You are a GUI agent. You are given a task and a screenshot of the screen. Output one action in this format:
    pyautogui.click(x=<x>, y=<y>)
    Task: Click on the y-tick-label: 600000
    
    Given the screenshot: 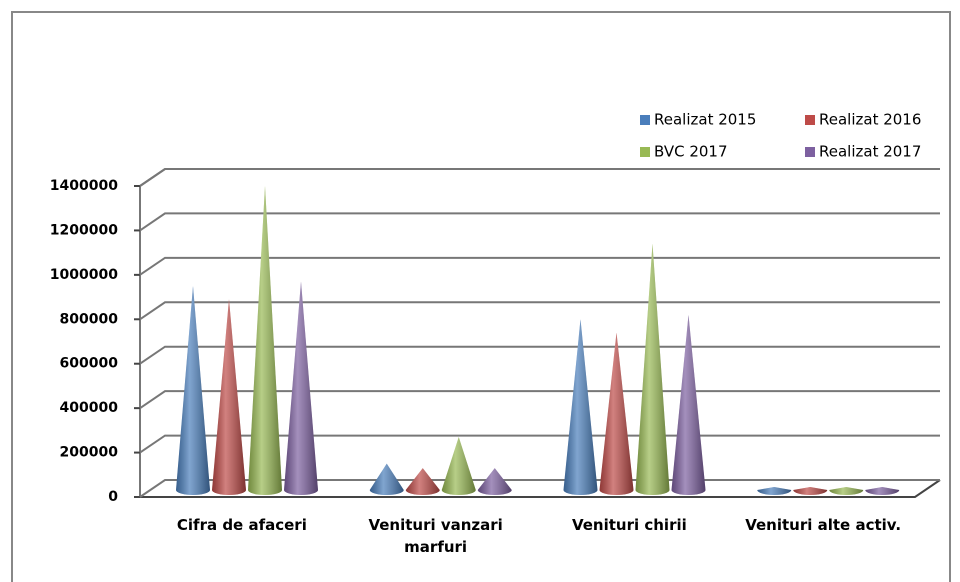 What is the action you would take?
    pyautogui.click(x=89, y=364)
    